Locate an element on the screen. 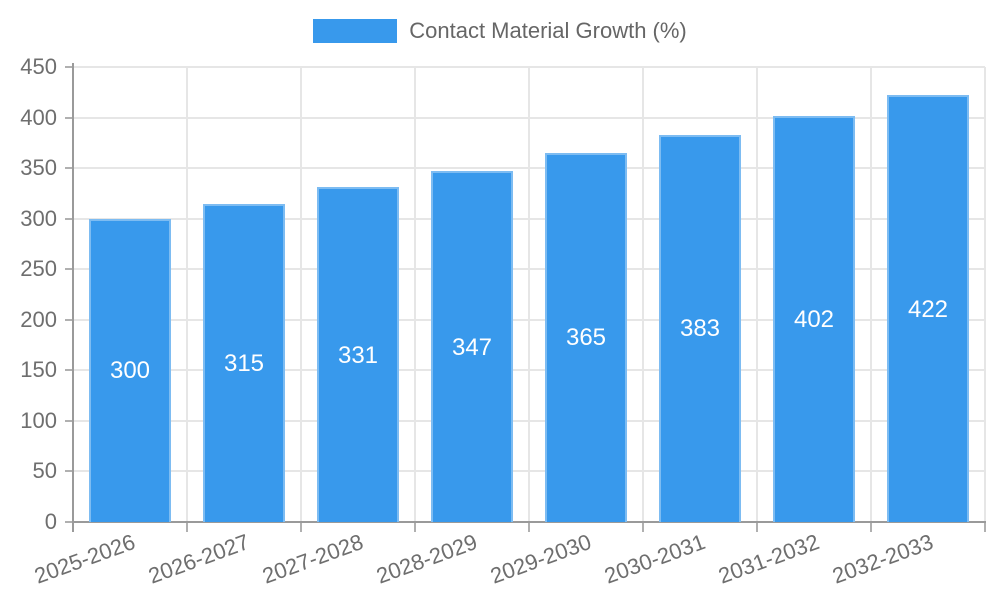 The image size is (1000, 600). bar: 347 is located at coordinates (472, 346).